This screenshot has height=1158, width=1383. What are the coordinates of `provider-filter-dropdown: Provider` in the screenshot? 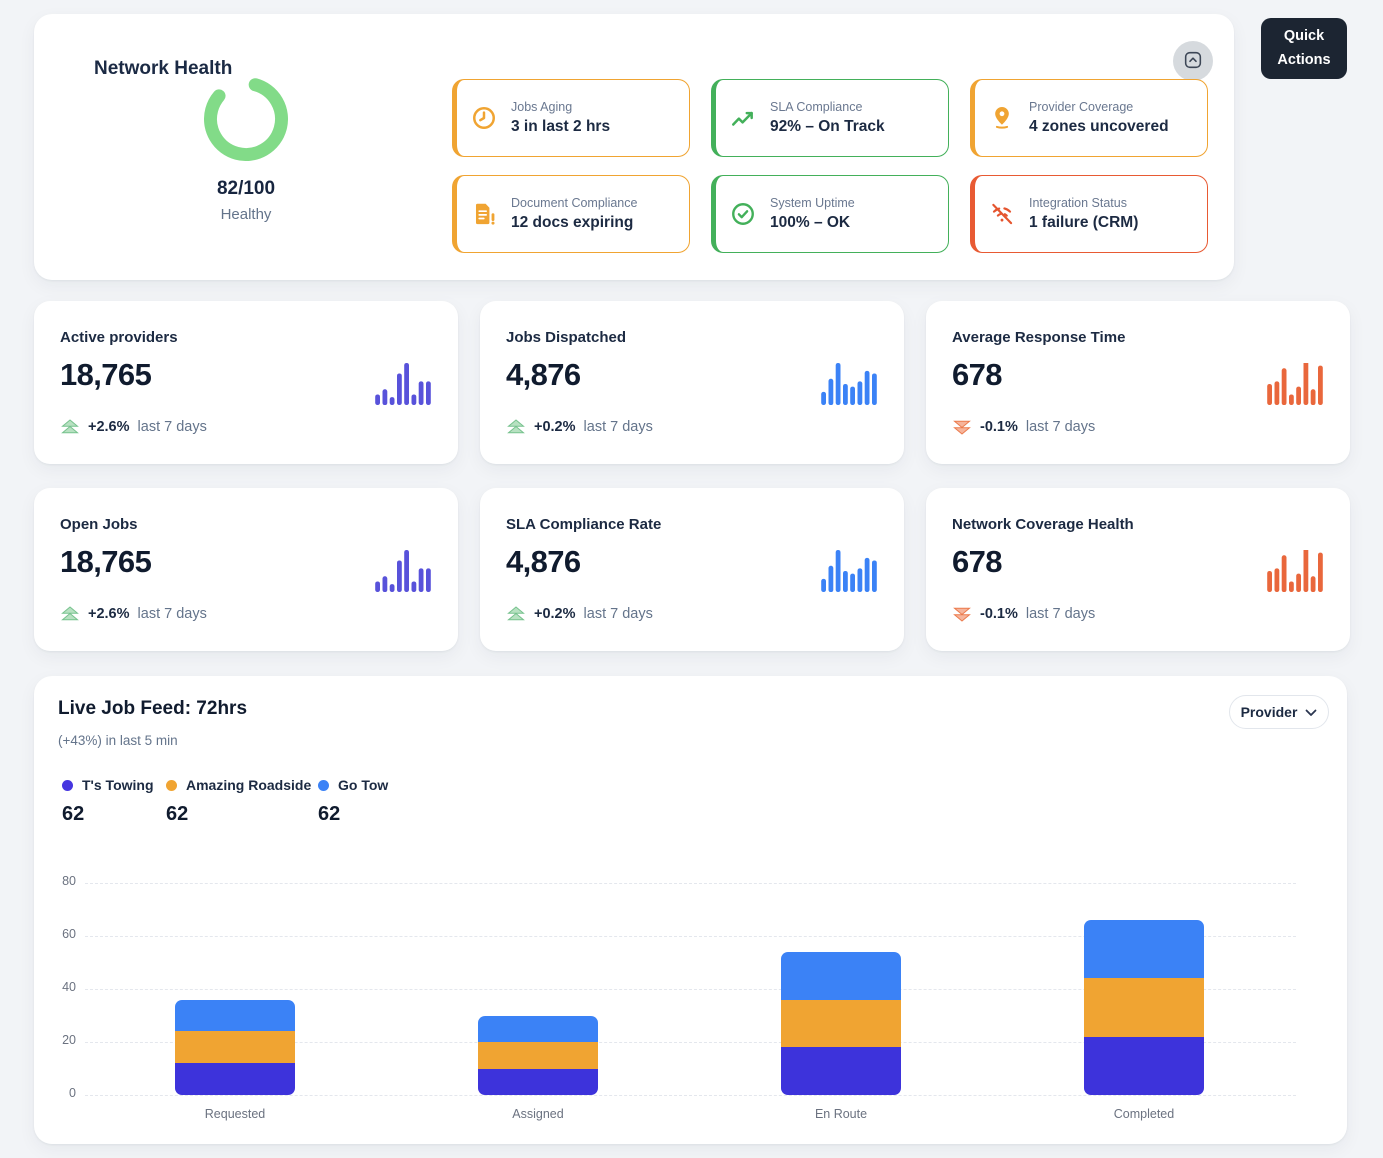 It's located at (1279, 712).